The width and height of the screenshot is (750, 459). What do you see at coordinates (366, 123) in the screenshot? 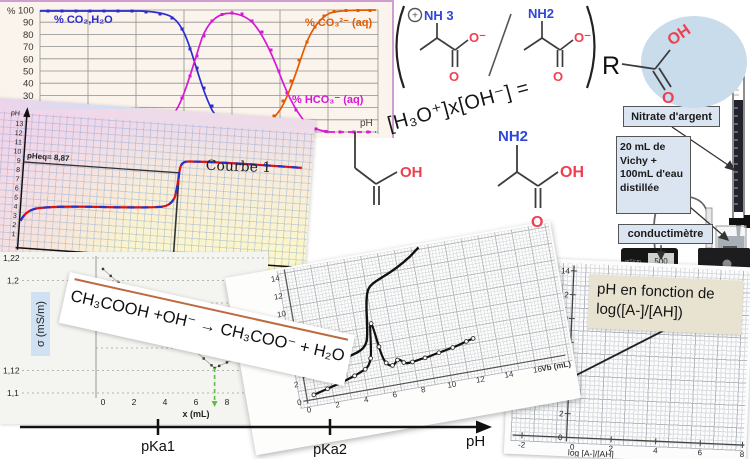
I see `speciation-ph-label: pH` at bounding box center [366, 123].